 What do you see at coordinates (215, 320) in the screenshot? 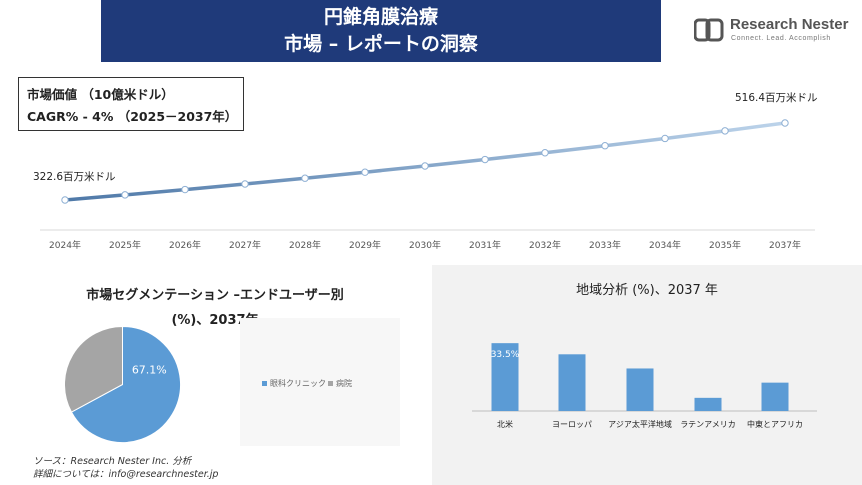
I see `segment-title-line2: (%)、2037年` at bounding box center [215, 320].